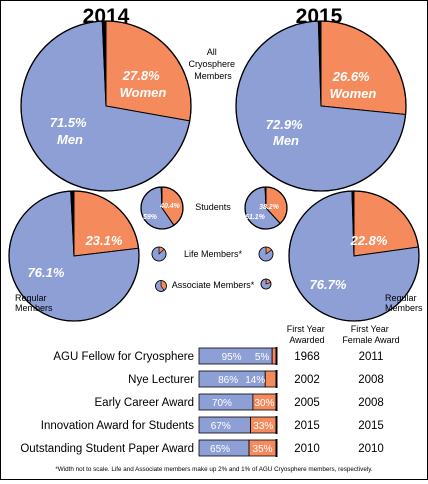 Image resolution: width=428 pixels, height=484 pixels. What do you see at coordinates (307, 334) in the screenshot?
I see `col-first-year-awarded: First Year Awarded` at bounding box center [307, 334].